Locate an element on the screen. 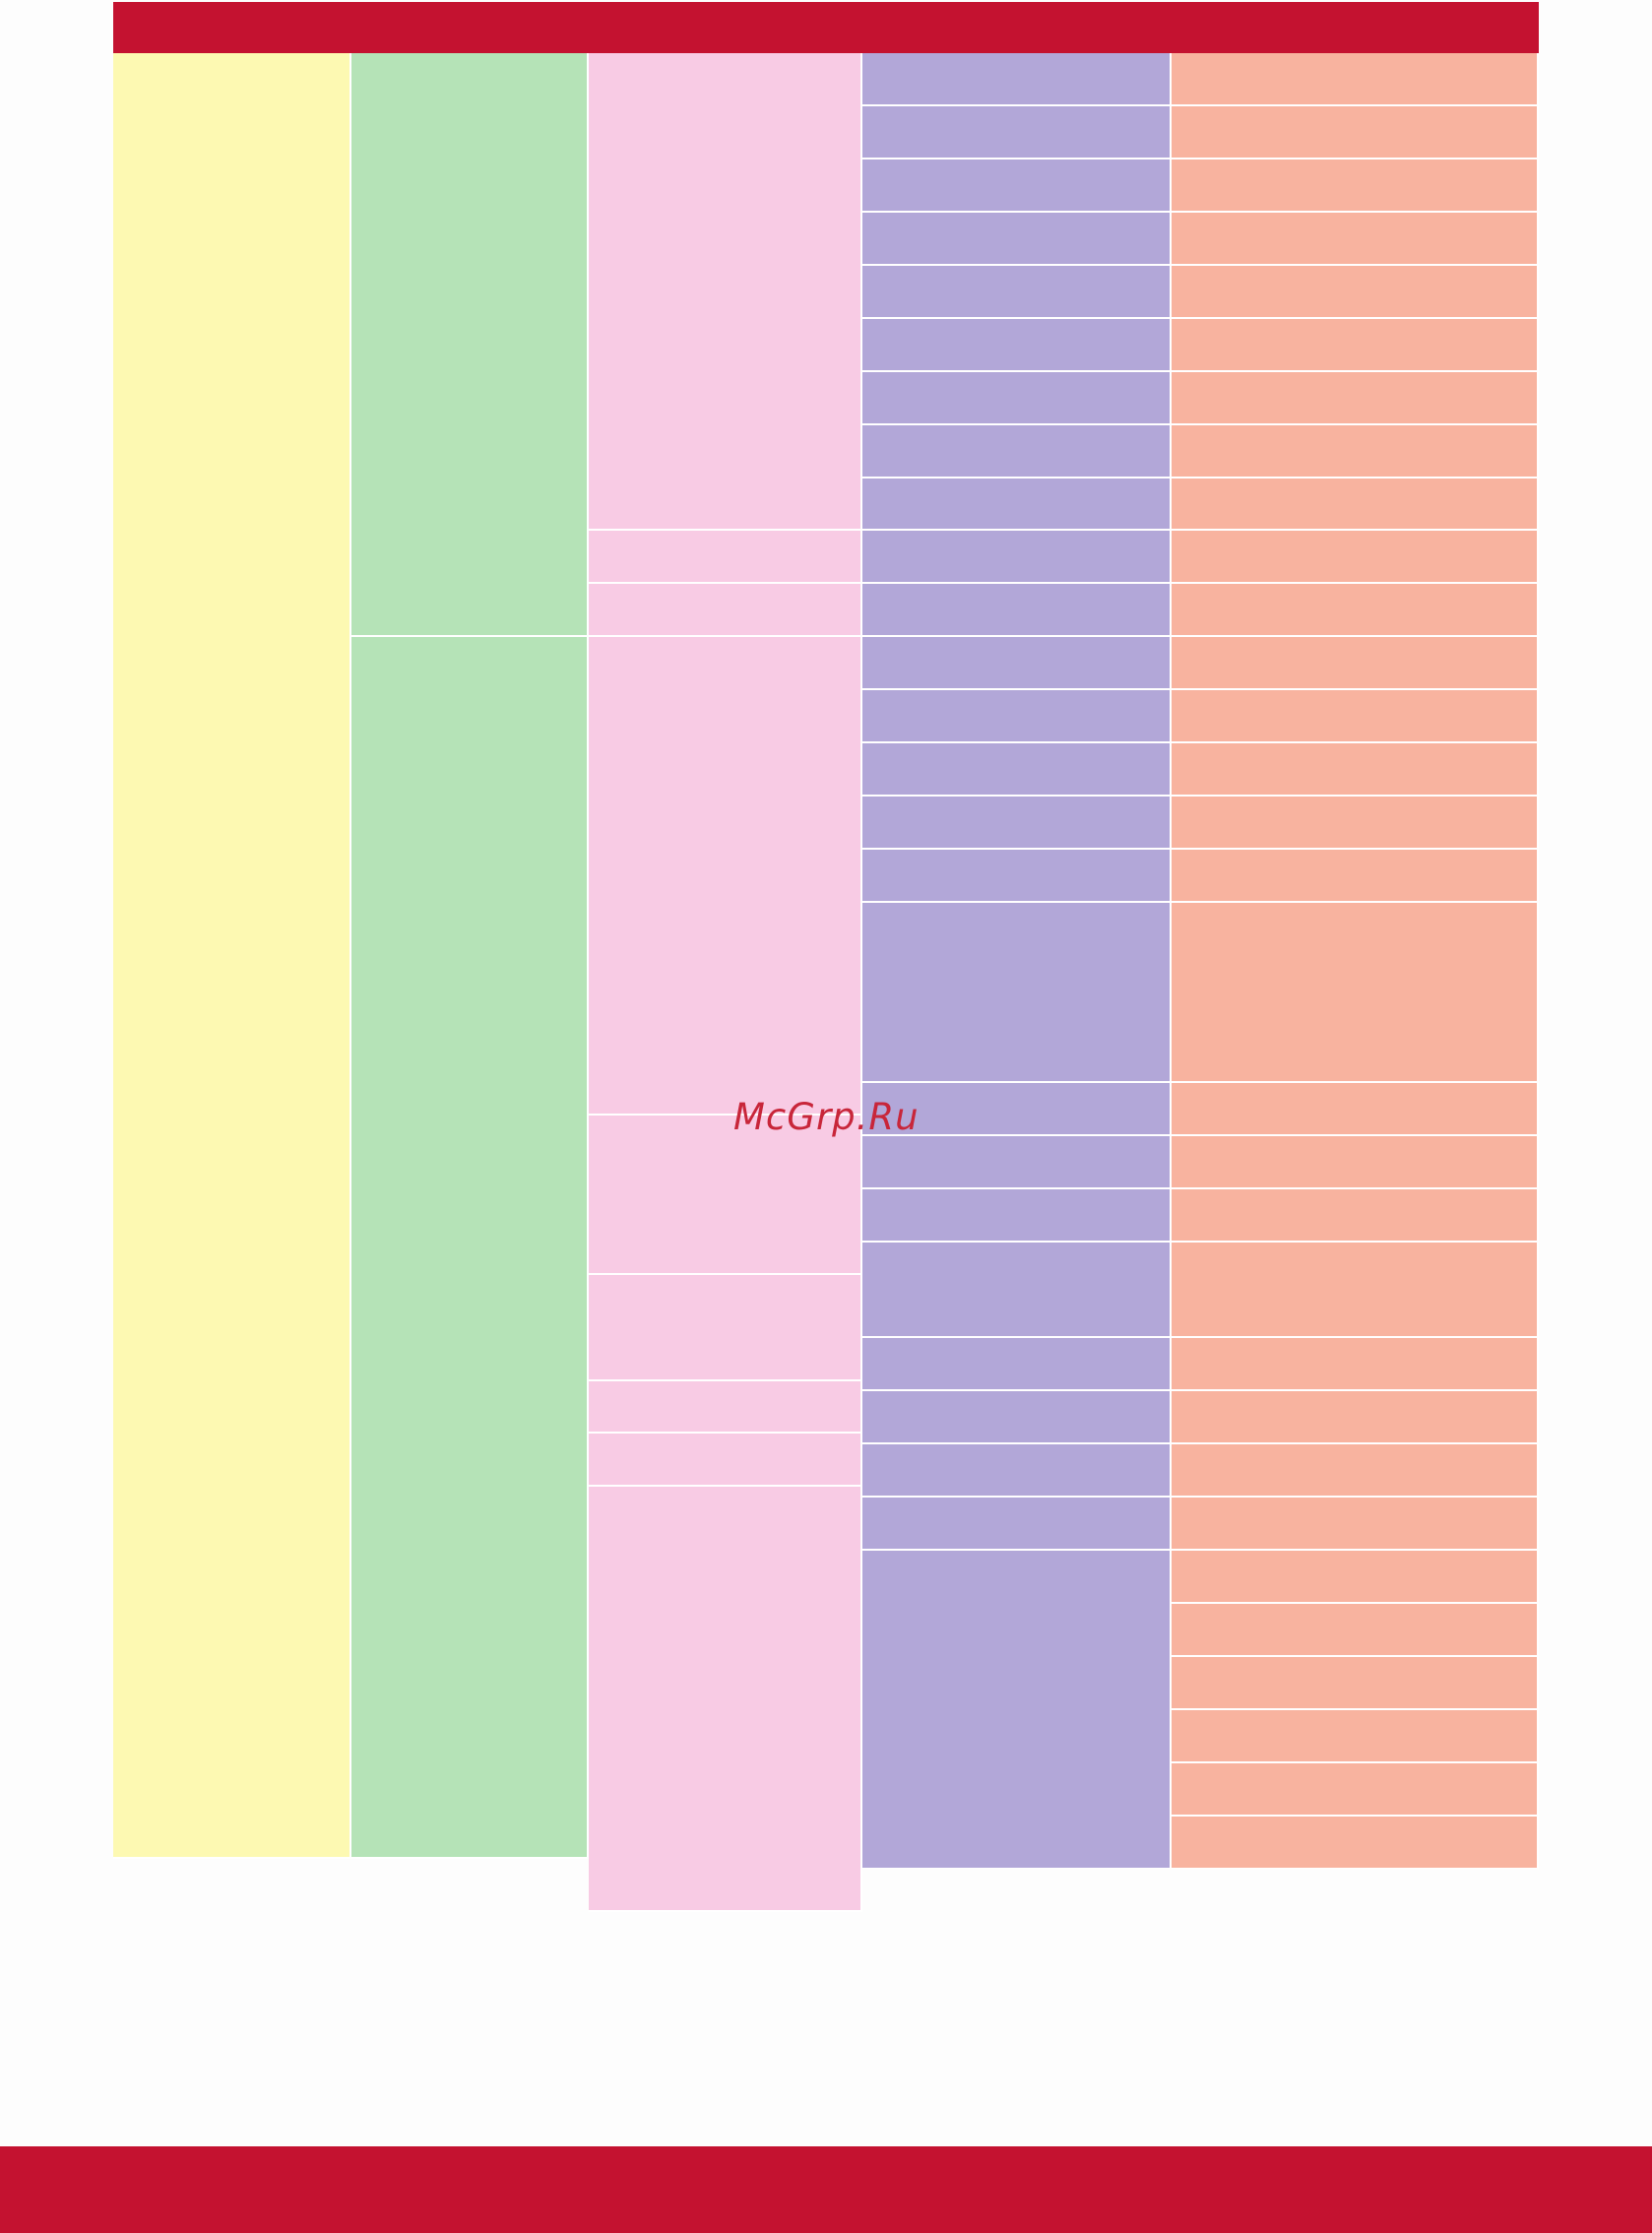  footer-band is located at coordinates (826, 2189).